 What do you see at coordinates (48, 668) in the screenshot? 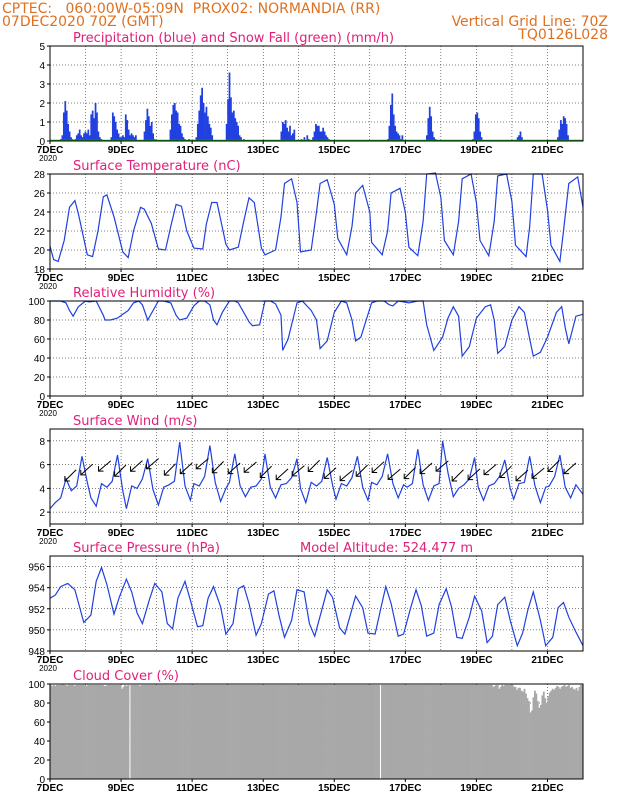
I see `pres-year-label: 2020` at bounding box center [48, 668].